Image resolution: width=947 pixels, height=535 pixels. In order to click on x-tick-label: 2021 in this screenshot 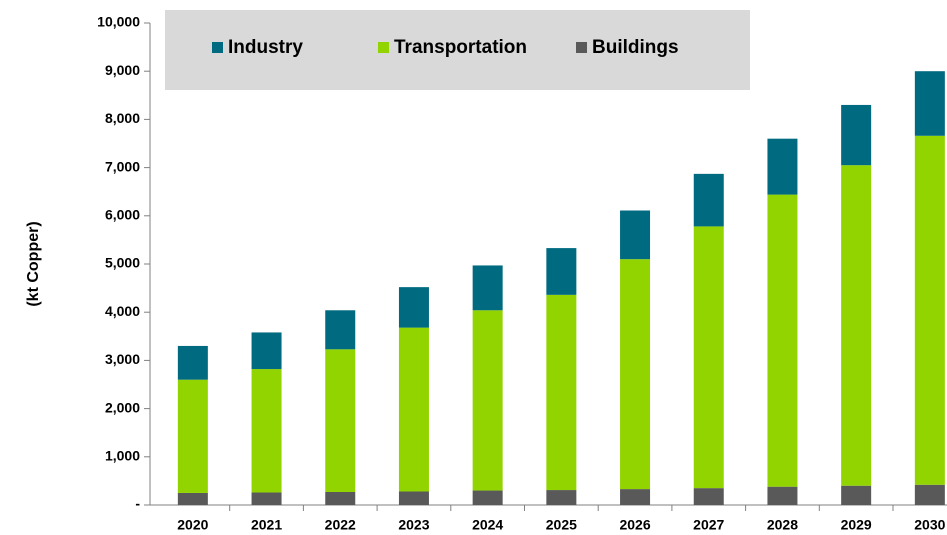, I will do `click(266, 525)`.